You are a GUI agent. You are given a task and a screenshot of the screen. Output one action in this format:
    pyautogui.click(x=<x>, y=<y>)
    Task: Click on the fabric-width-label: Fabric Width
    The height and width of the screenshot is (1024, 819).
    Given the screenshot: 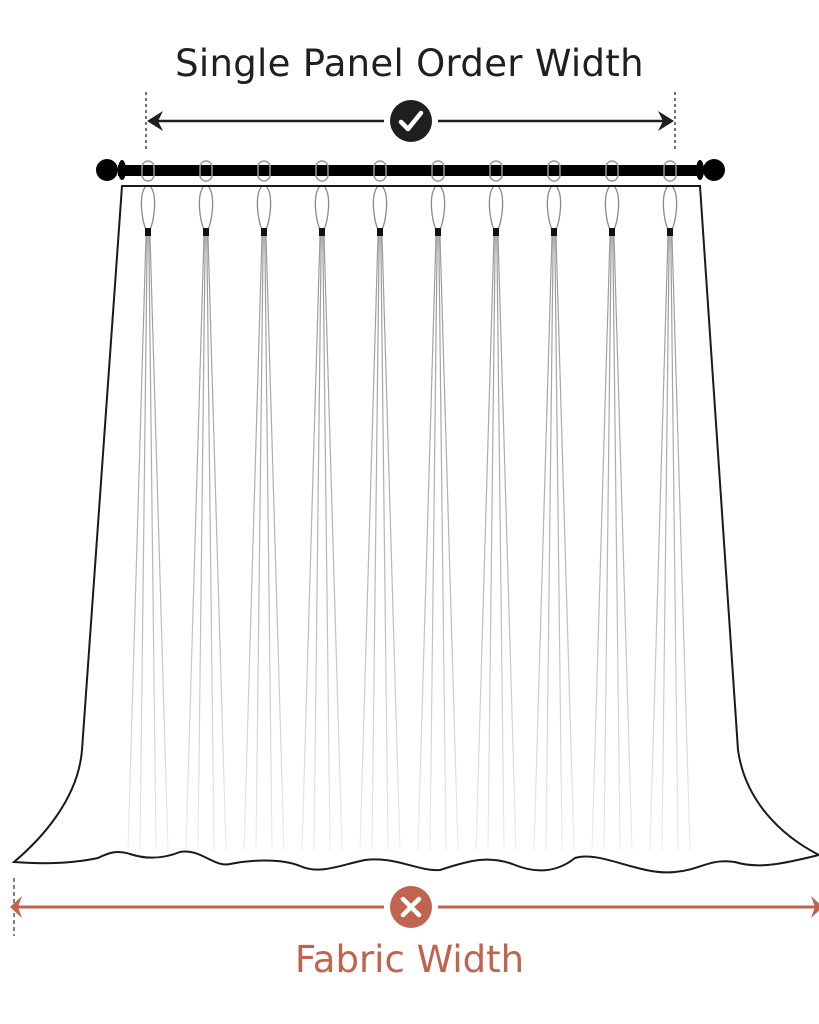 What is the action you would take?
    pyautogui.click(x=409, y=959)
    